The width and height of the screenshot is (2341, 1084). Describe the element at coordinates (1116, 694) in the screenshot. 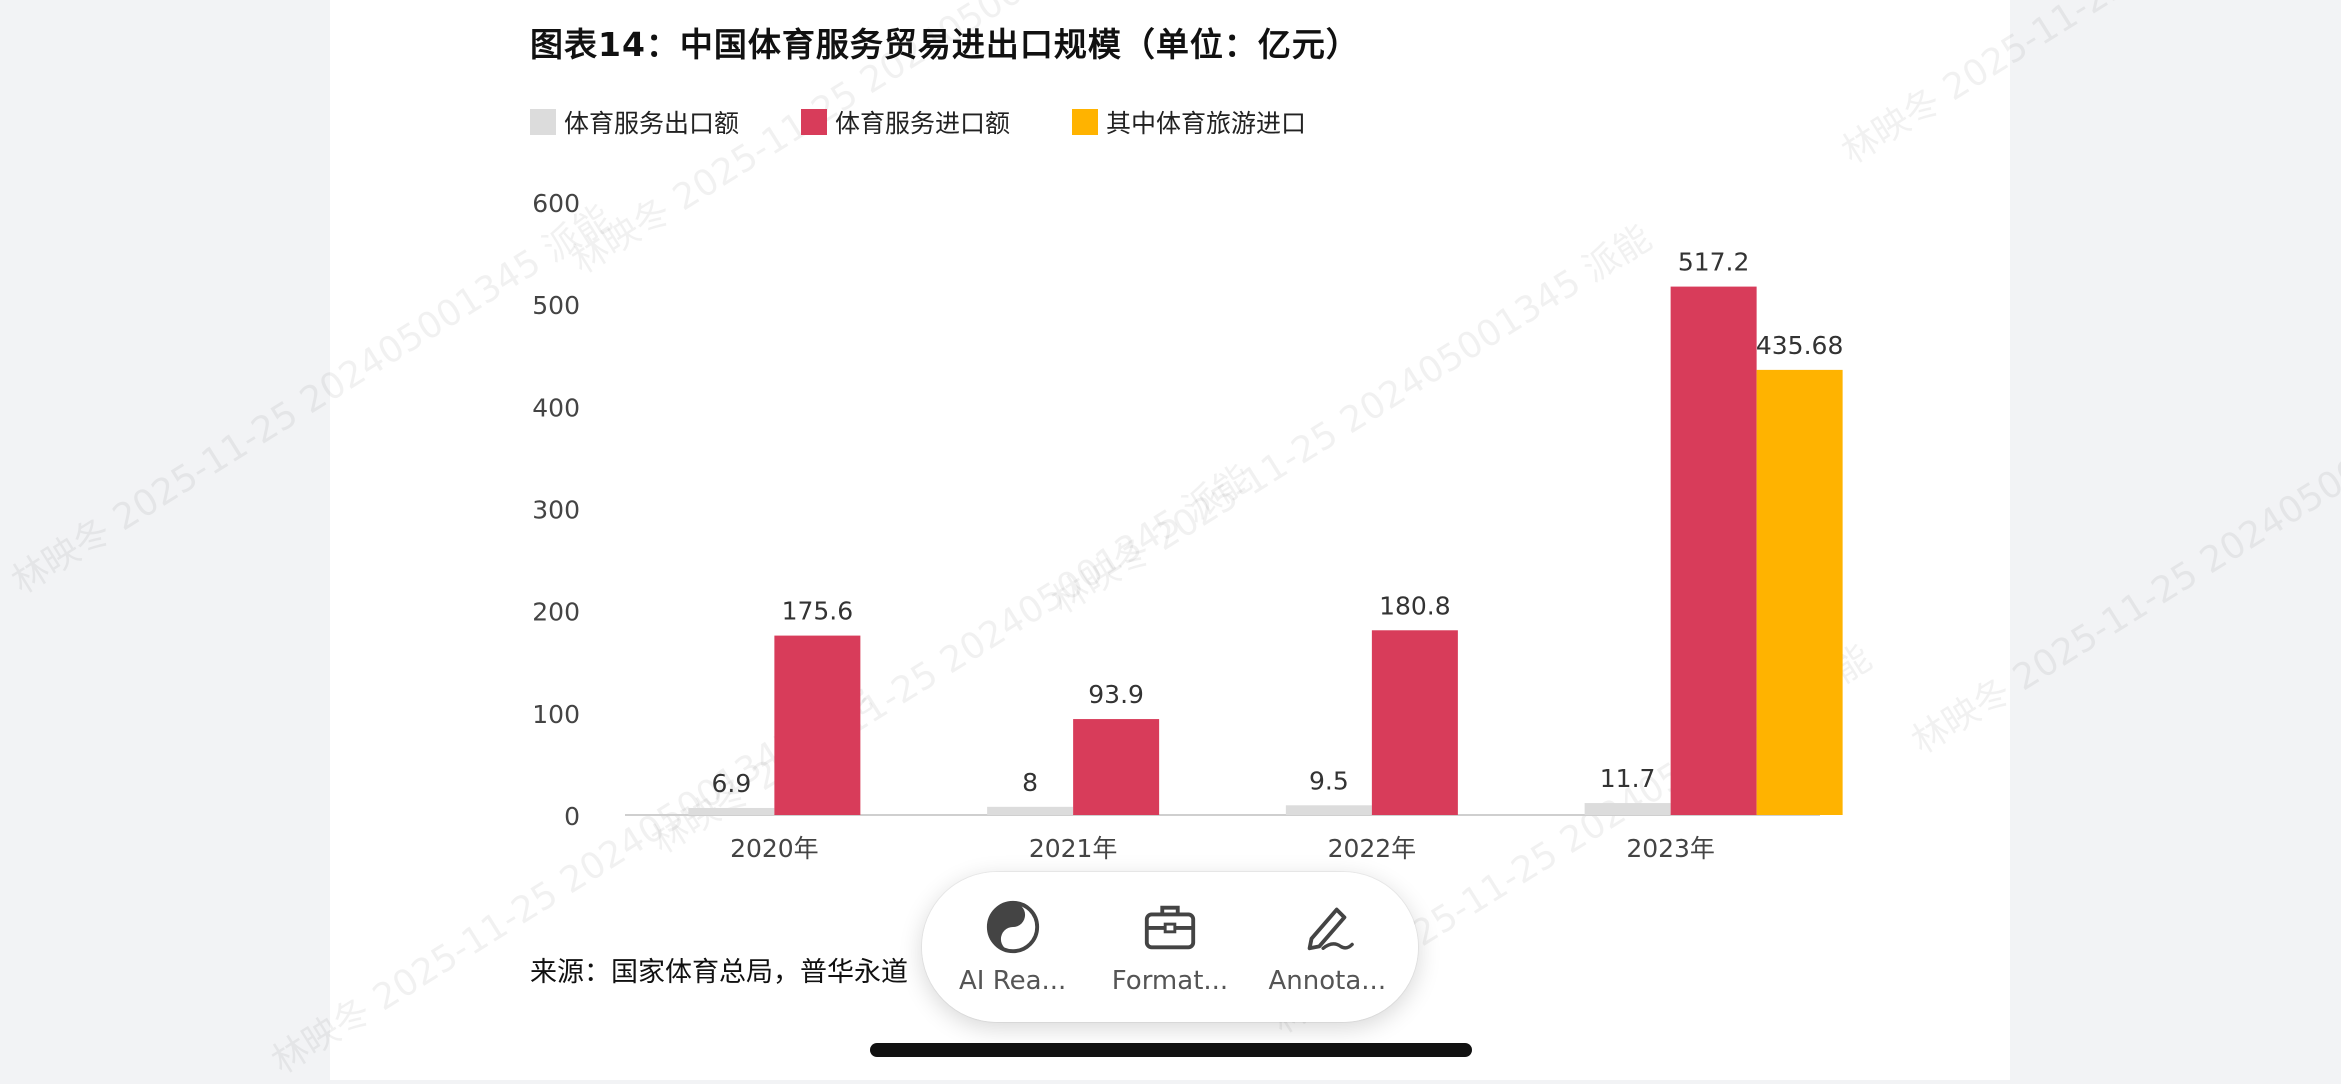

I see `data-label: 93.9` at that location.